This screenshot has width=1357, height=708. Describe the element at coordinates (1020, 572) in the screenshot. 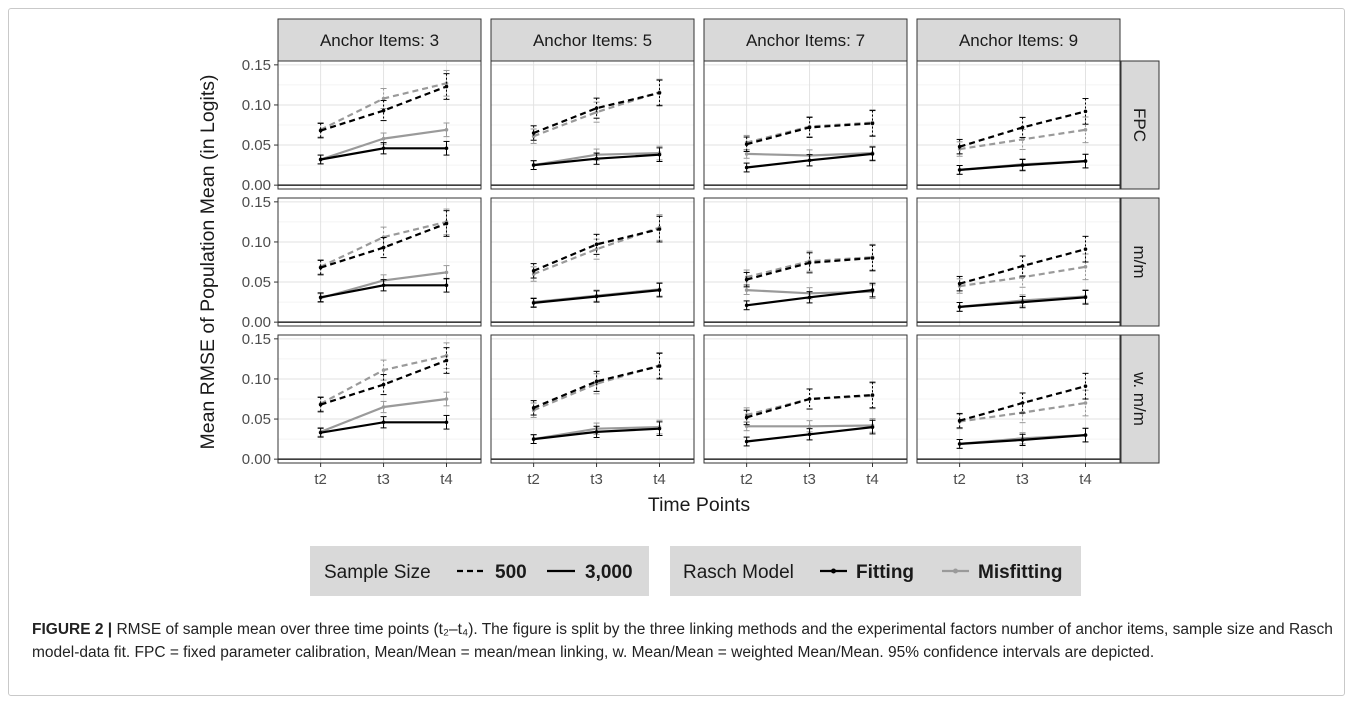

I see `legend-label: Misfitting` at that location.